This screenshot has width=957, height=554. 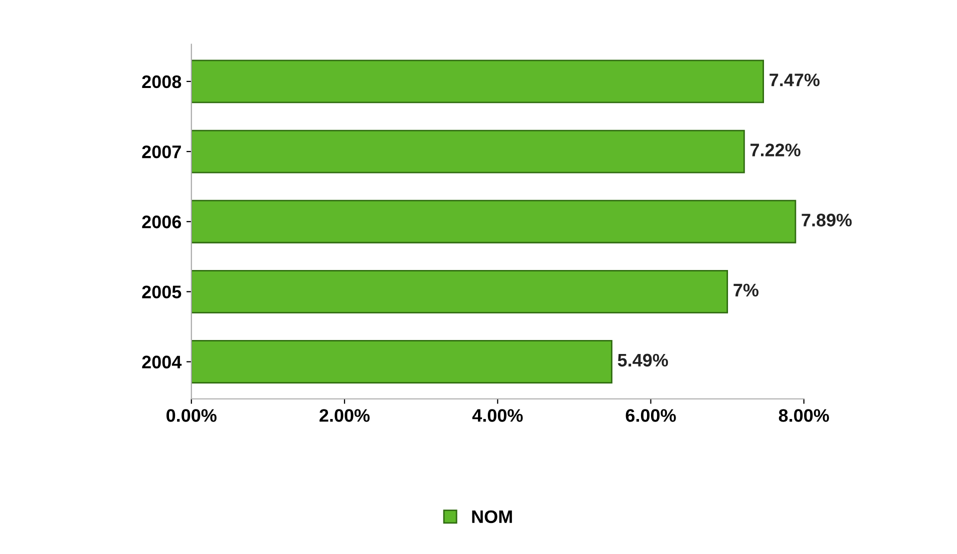 What do you see at coordinates (746, 290) in the screenshot?
I see `data-label: 7%` at bounding box center [746, 290].